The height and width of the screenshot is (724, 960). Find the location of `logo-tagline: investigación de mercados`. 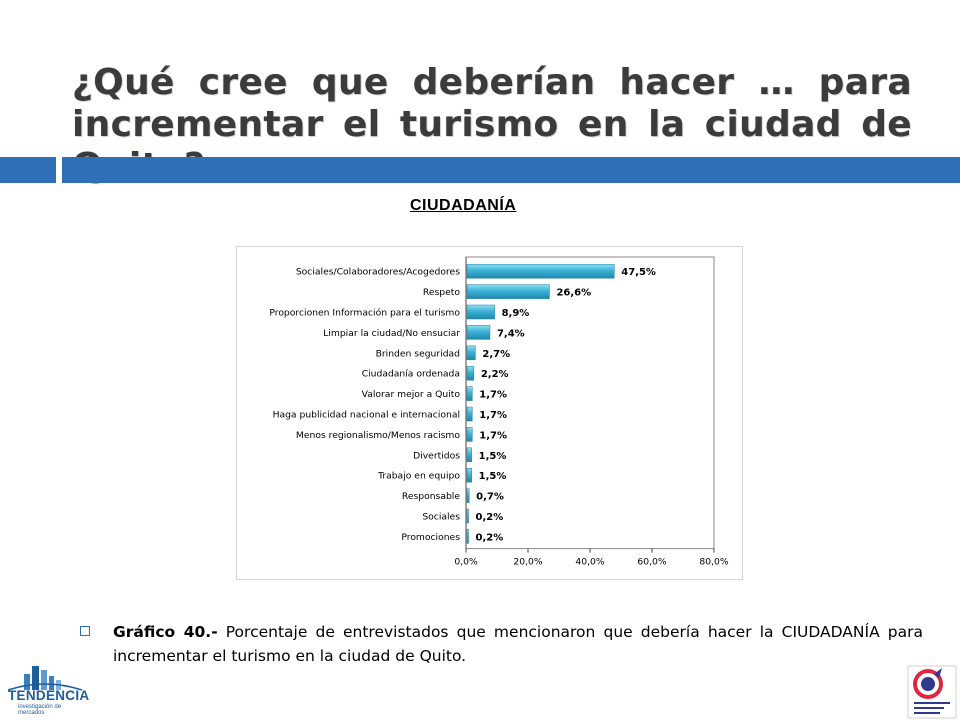

logo-tagline: investigación de mercados is located at coordinates (40, 710).